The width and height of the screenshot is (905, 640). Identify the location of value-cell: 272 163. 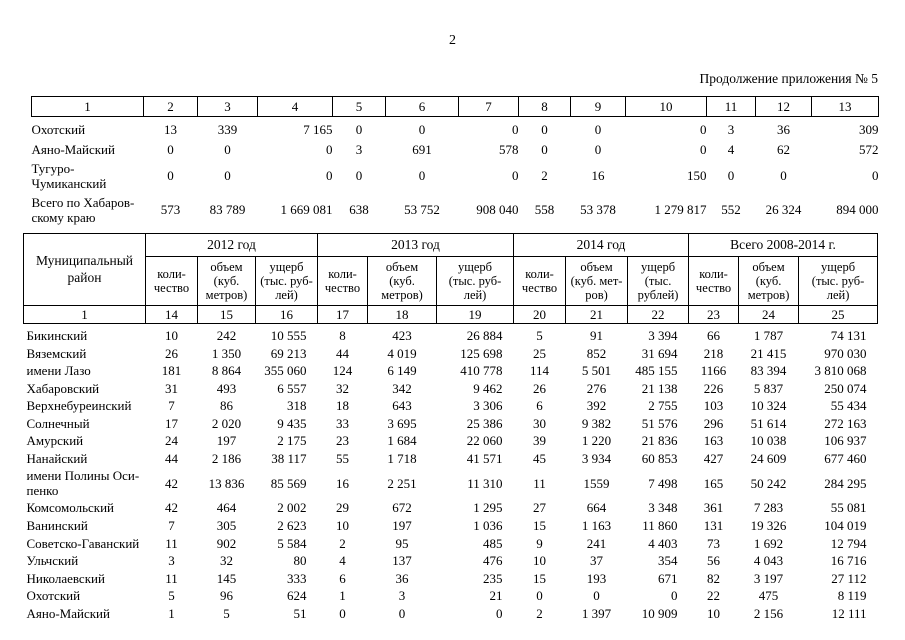
(845, 423).